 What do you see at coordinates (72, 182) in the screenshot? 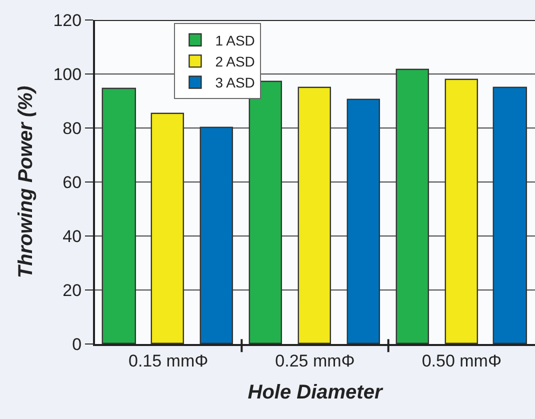
I see `y-tick-label: 60` at bounding box center [72, 182].